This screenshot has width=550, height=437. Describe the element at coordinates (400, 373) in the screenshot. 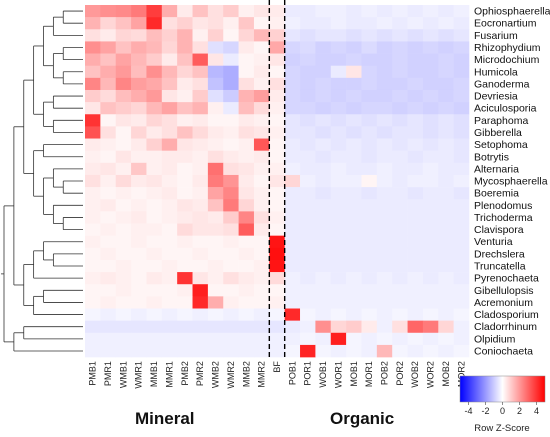

I see `column-label: POR2` at that location.